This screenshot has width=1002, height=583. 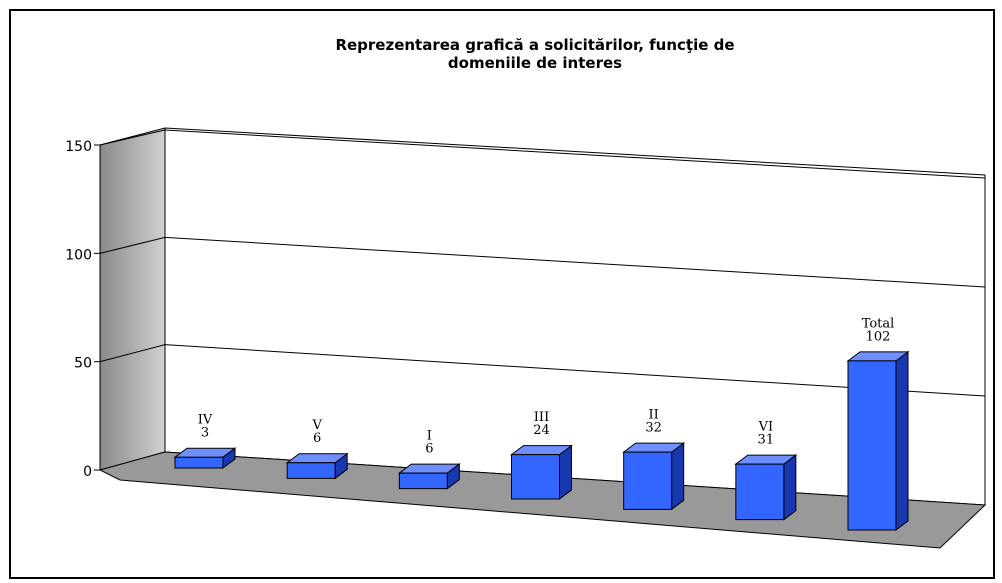 What do you see at coordinates (205, 420) in the screenshot?
I see `category-label: IV` at bounding box center [205, 420].